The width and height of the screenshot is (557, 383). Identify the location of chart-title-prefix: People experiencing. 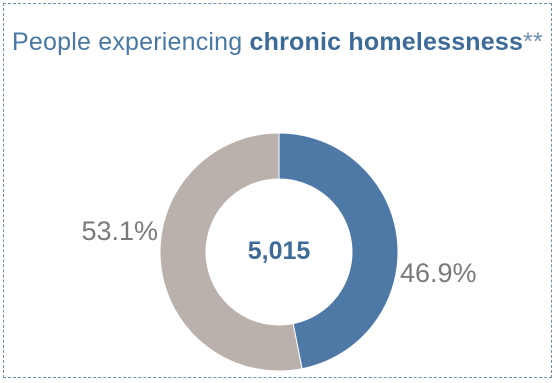
(131, 42).